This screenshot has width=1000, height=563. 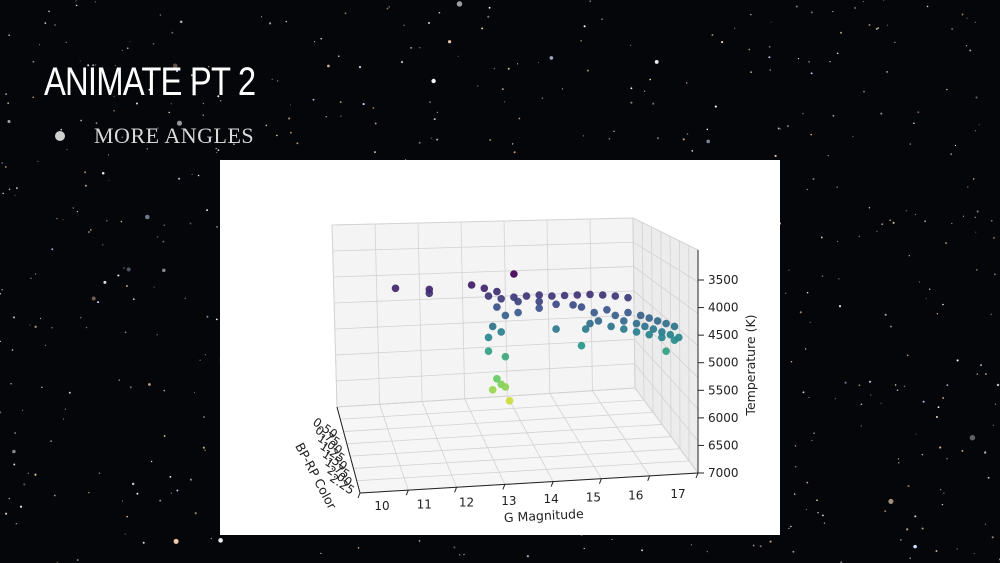 I want to click on x-tick-label: 12, so click(x=466, y=503).